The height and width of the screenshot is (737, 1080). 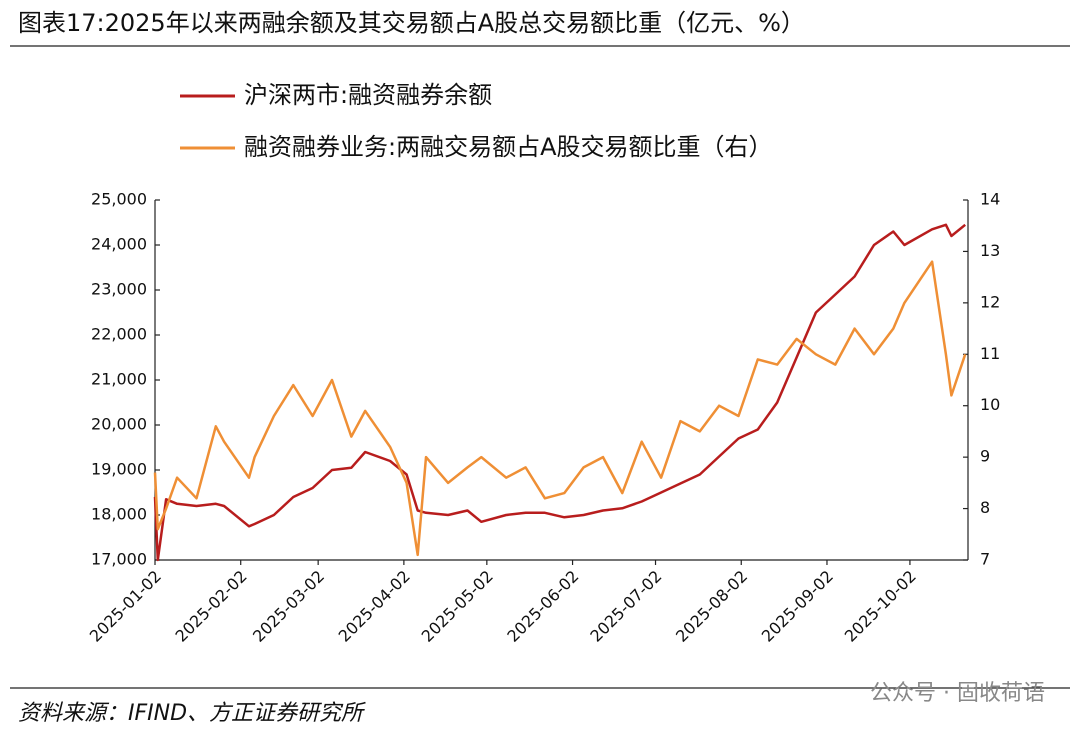 What do you see at coordinates (125, 606) in the screenshot?
I see `x-tick-label: 2025-01-02` at bounding box center [125, 606].